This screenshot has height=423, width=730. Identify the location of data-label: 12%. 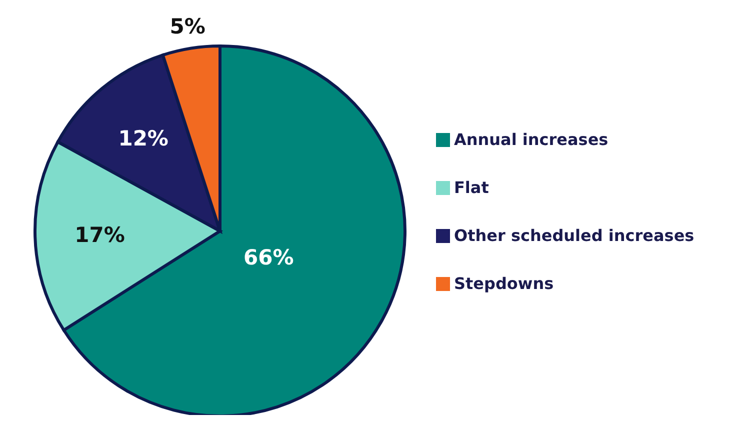
(143, 138).